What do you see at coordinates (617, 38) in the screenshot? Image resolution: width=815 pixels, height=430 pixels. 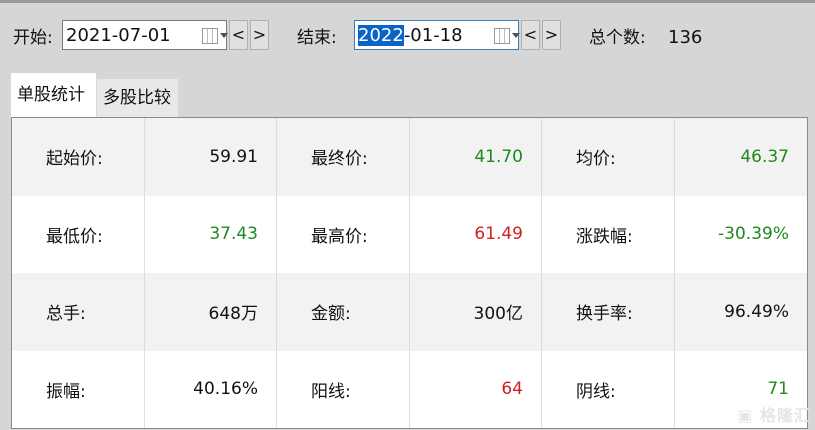 I see `count-label: 总个数:` at bounding box center [617, 38].